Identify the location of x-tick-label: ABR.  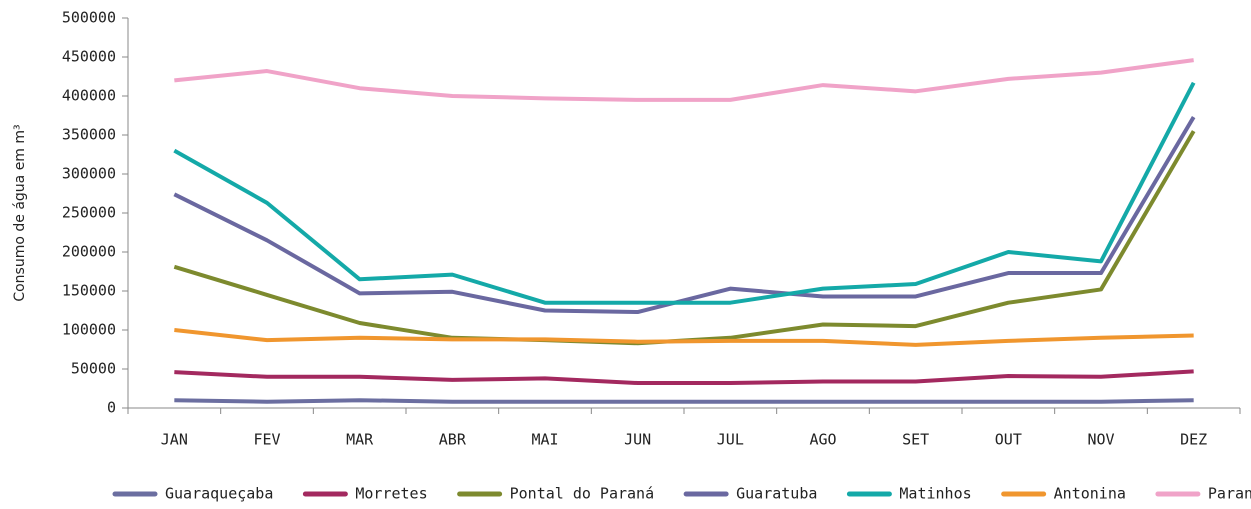
(453, 440).